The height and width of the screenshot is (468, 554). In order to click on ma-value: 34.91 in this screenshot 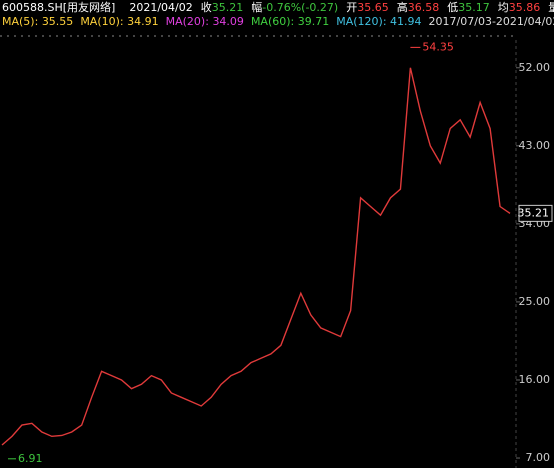, I will do `click(143, 21)`.